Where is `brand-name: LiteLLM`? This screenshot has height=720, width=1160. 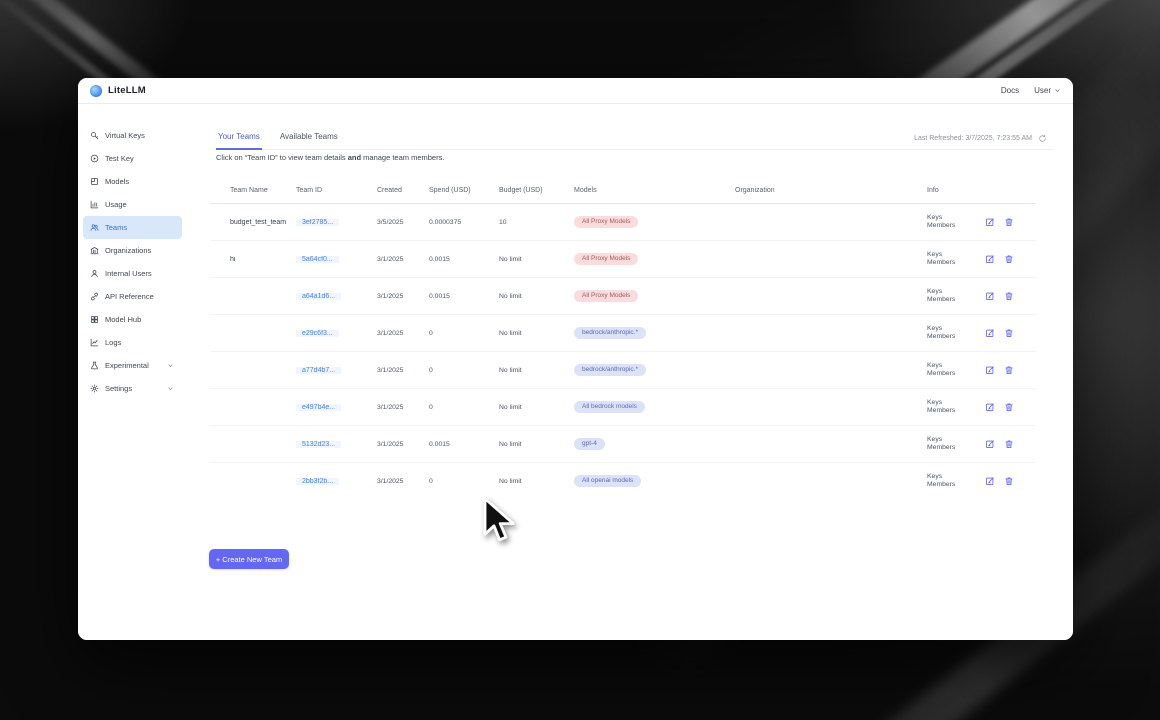 brand-name: LiteLLM is located at coordinates (127, 90).